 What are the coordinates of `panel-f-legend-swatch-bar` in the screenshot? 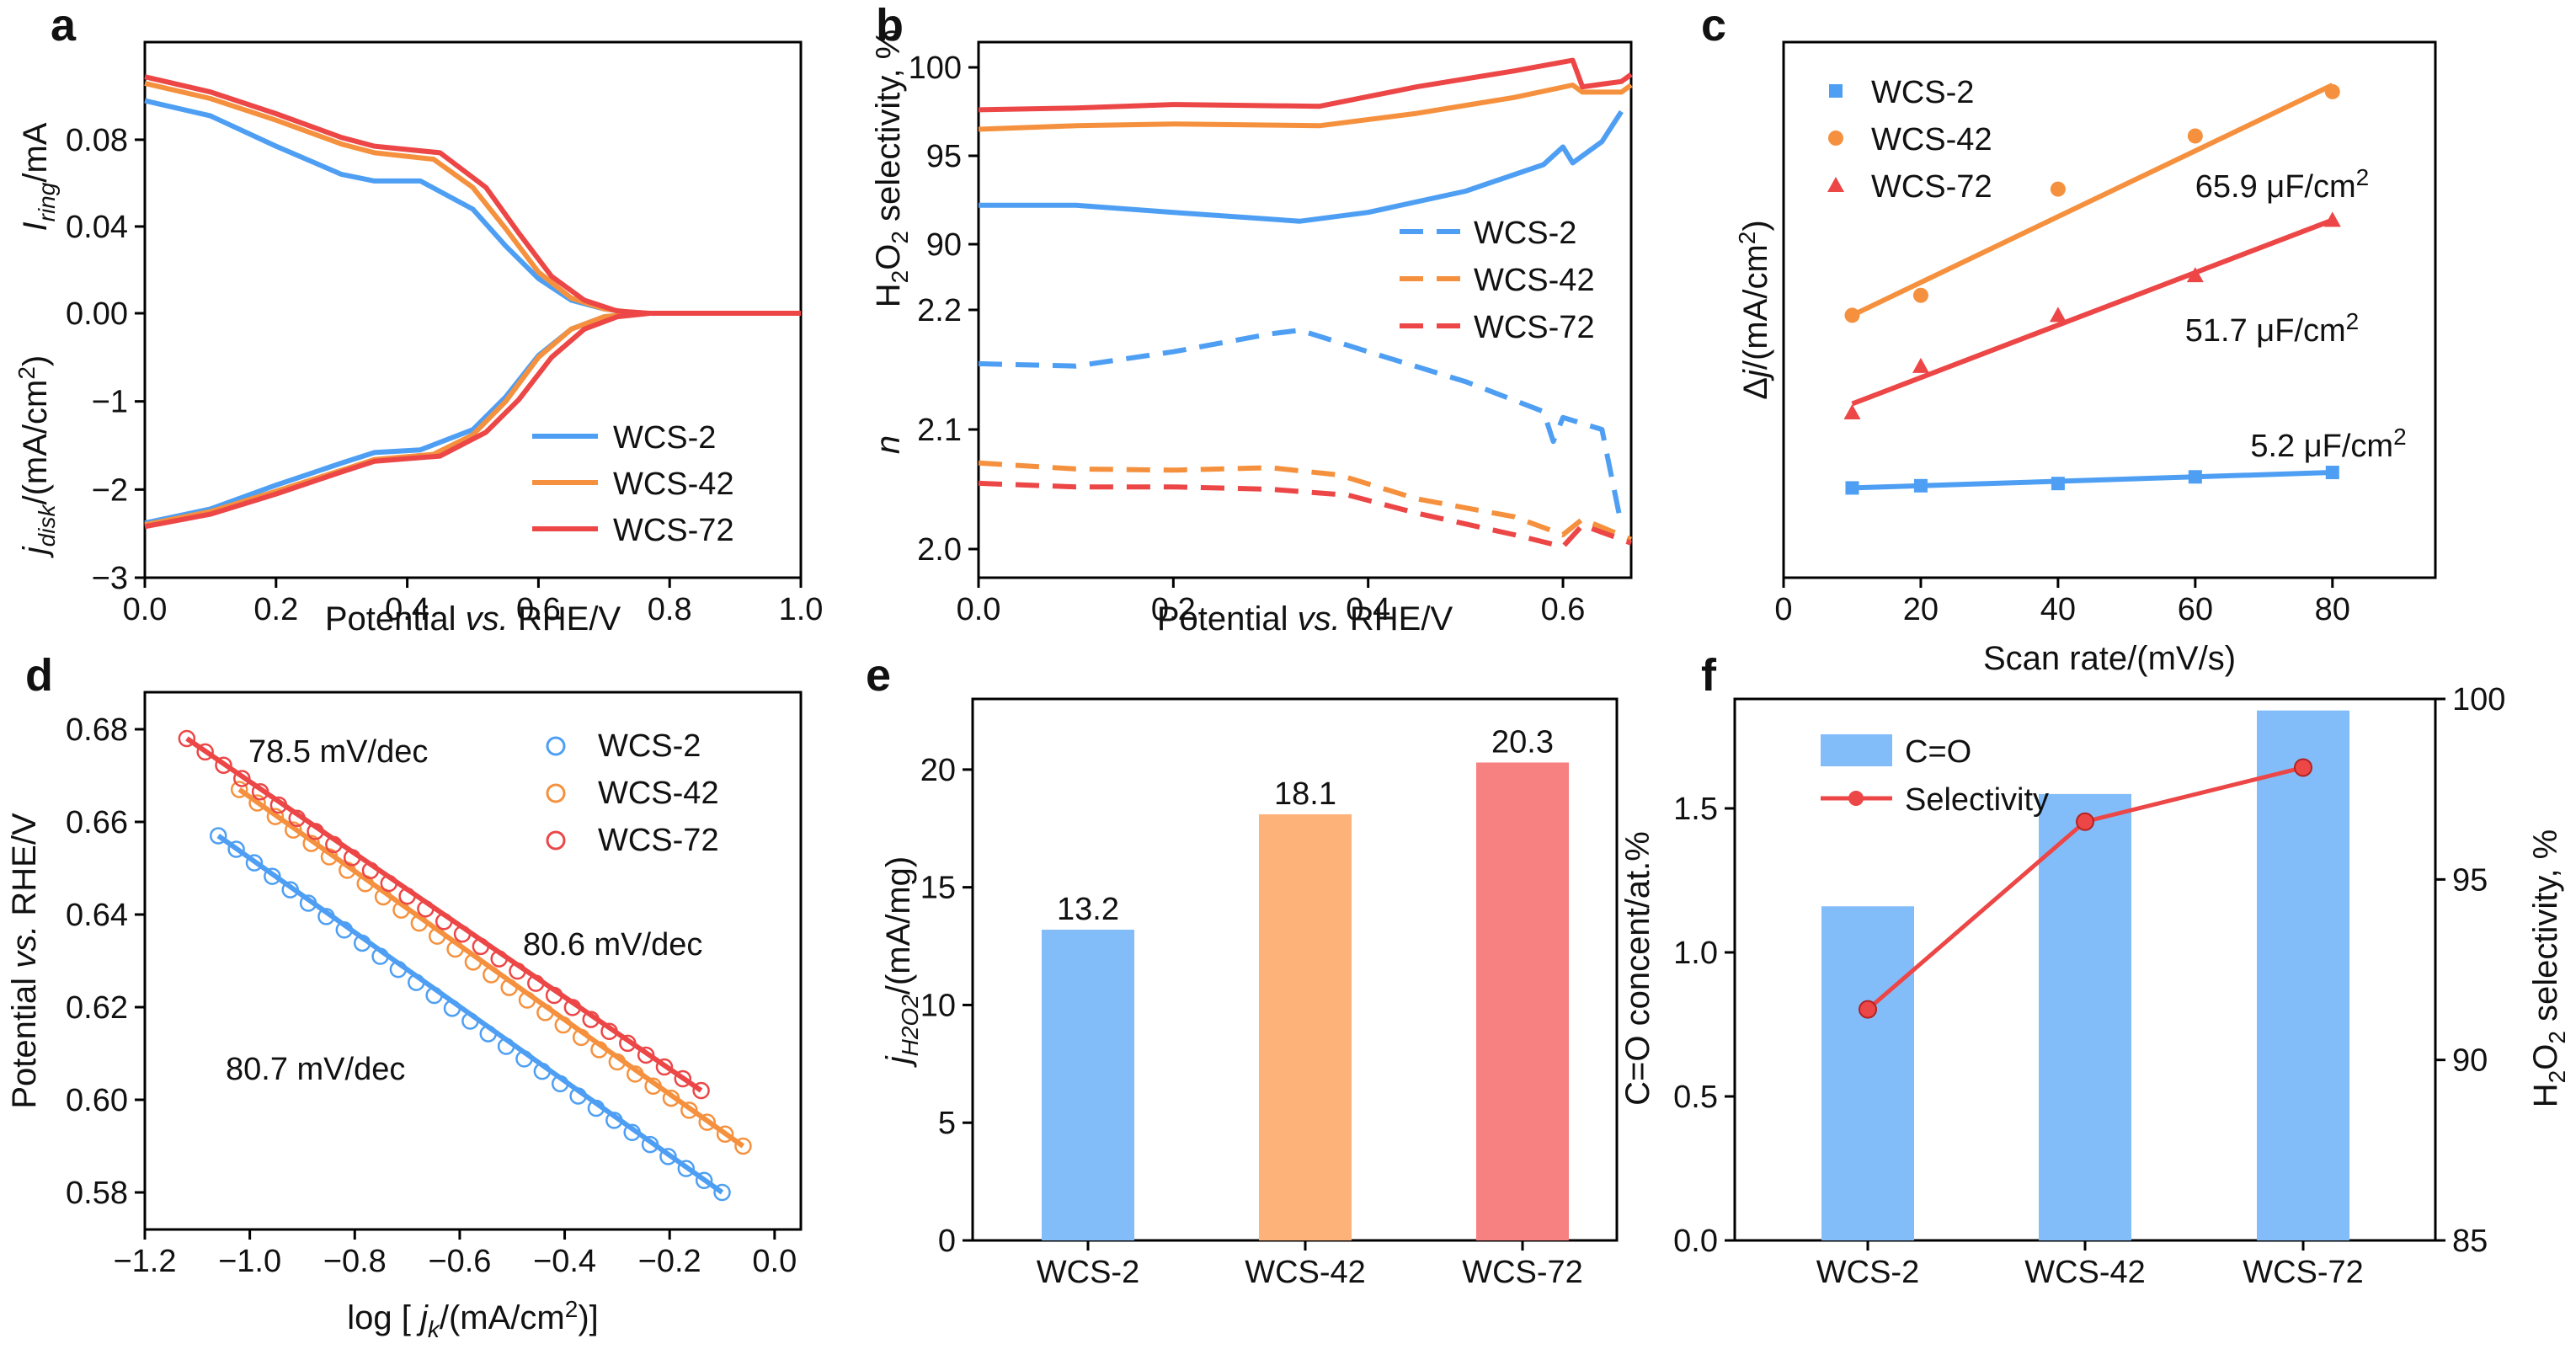 It's located at (1856, 750).